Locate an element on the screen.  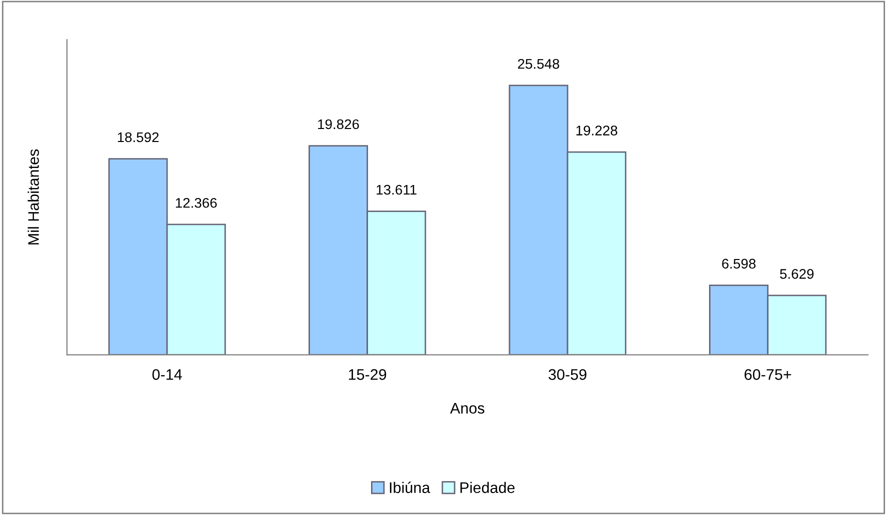
y-axis-title: Mil Habitantes is located at coordinates (33, 196).